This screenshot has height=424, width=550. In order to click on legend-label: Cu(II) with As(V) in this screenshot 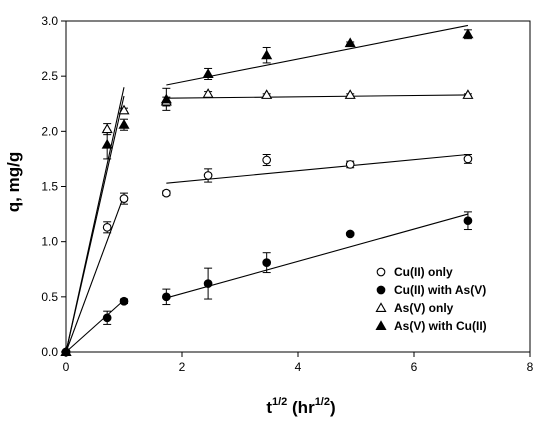, I will do `click(440, 290)`.